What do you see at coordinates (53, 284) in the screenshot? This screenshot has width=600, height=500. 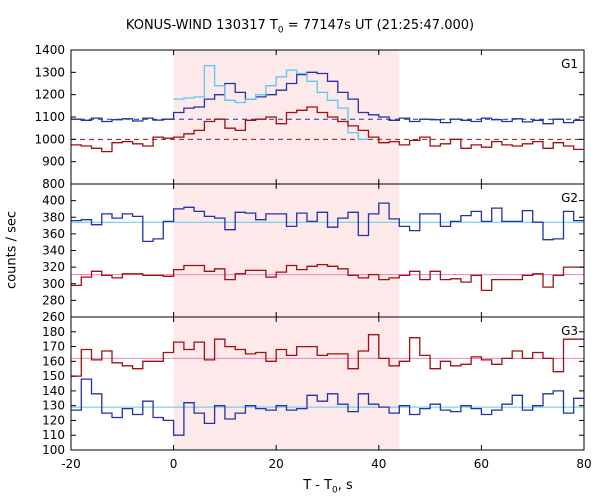 I see `y-tick-label-g2-300: 300` at bounding box center [53, 284].